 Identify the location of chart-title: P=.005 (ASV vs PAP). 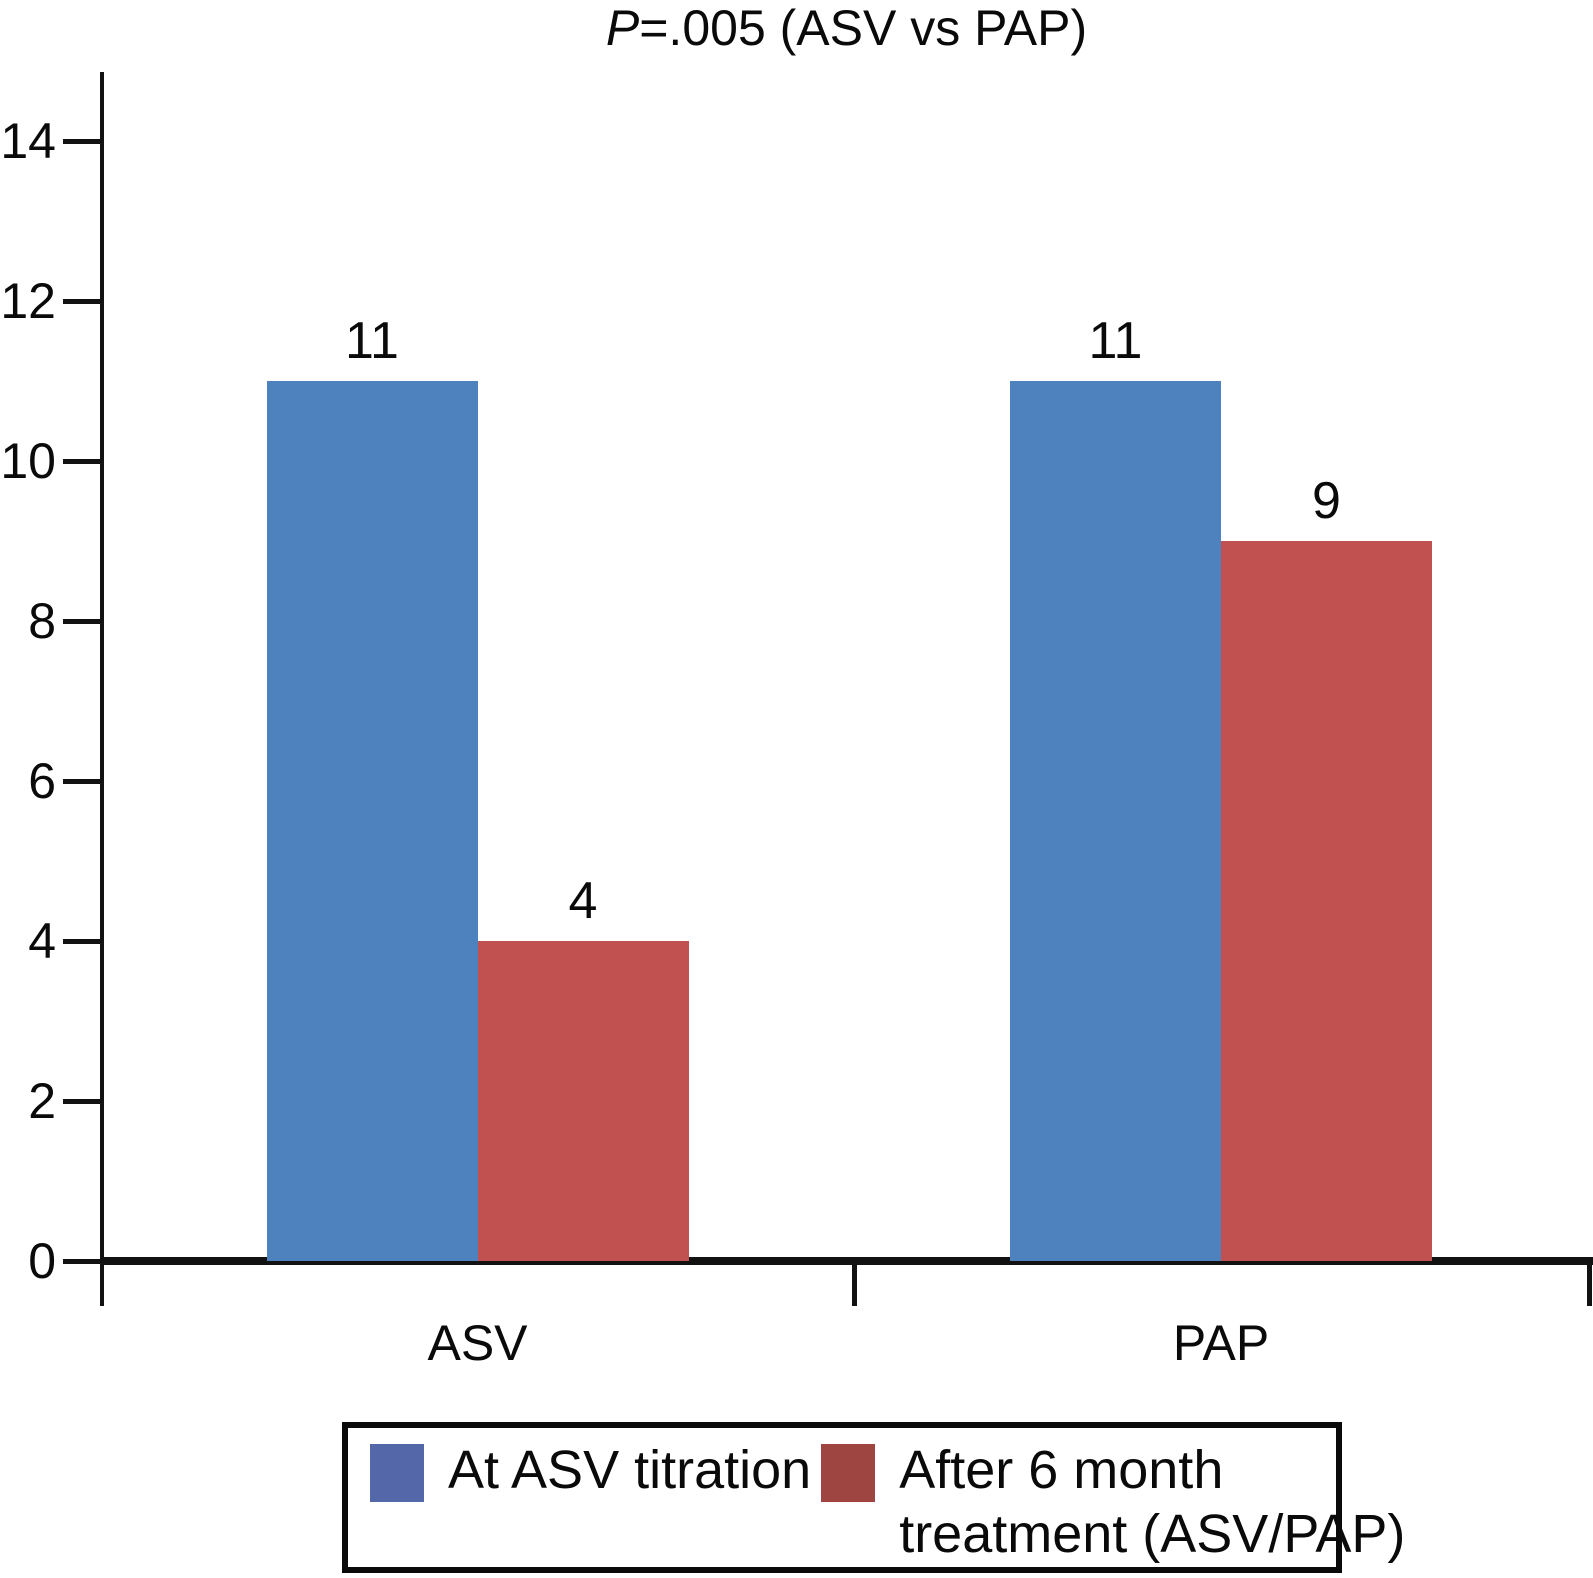
(846, 28).